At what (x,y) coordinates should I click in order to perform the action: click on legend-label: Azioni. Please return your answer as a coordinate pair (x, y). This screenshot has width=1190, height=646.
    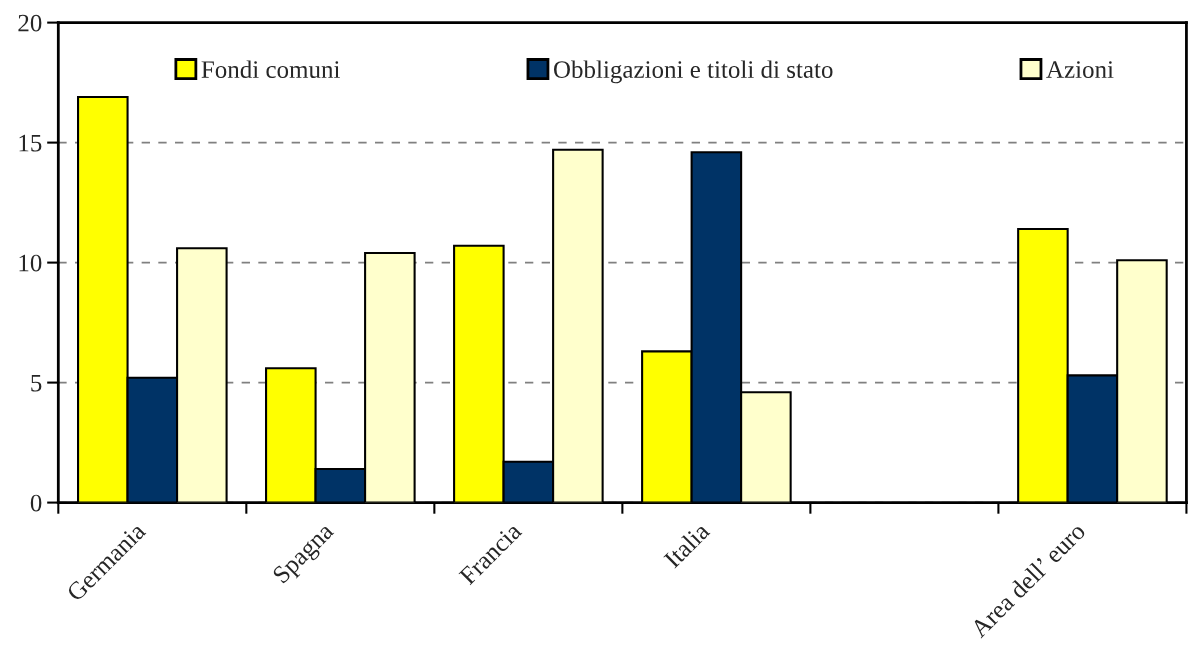
    Looking at the image, I should click on (1080, 70).